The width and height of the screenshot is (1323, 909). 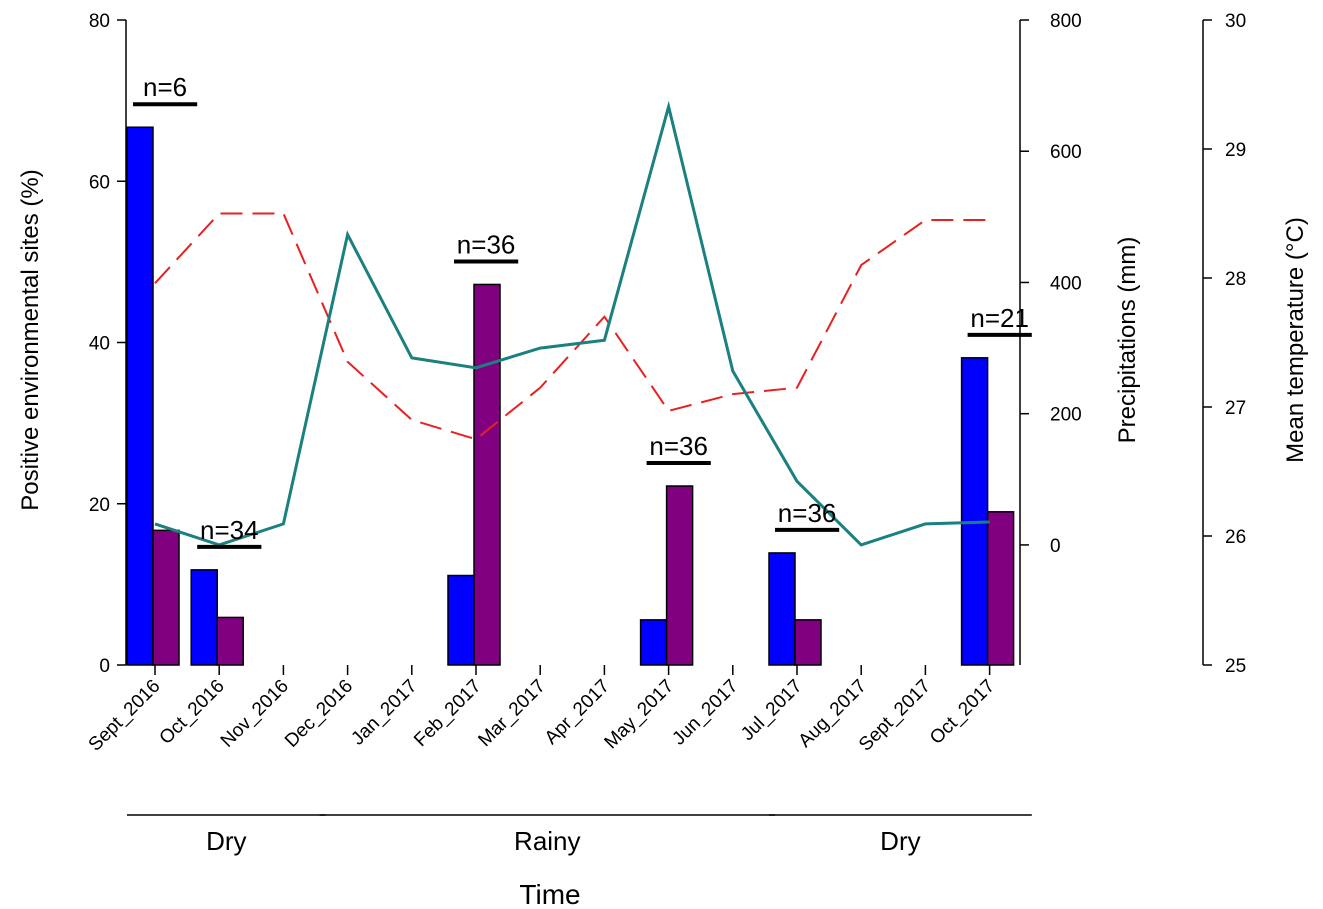 I want to click on temperature-tick-label: 26, so click(x=1235, y=537).